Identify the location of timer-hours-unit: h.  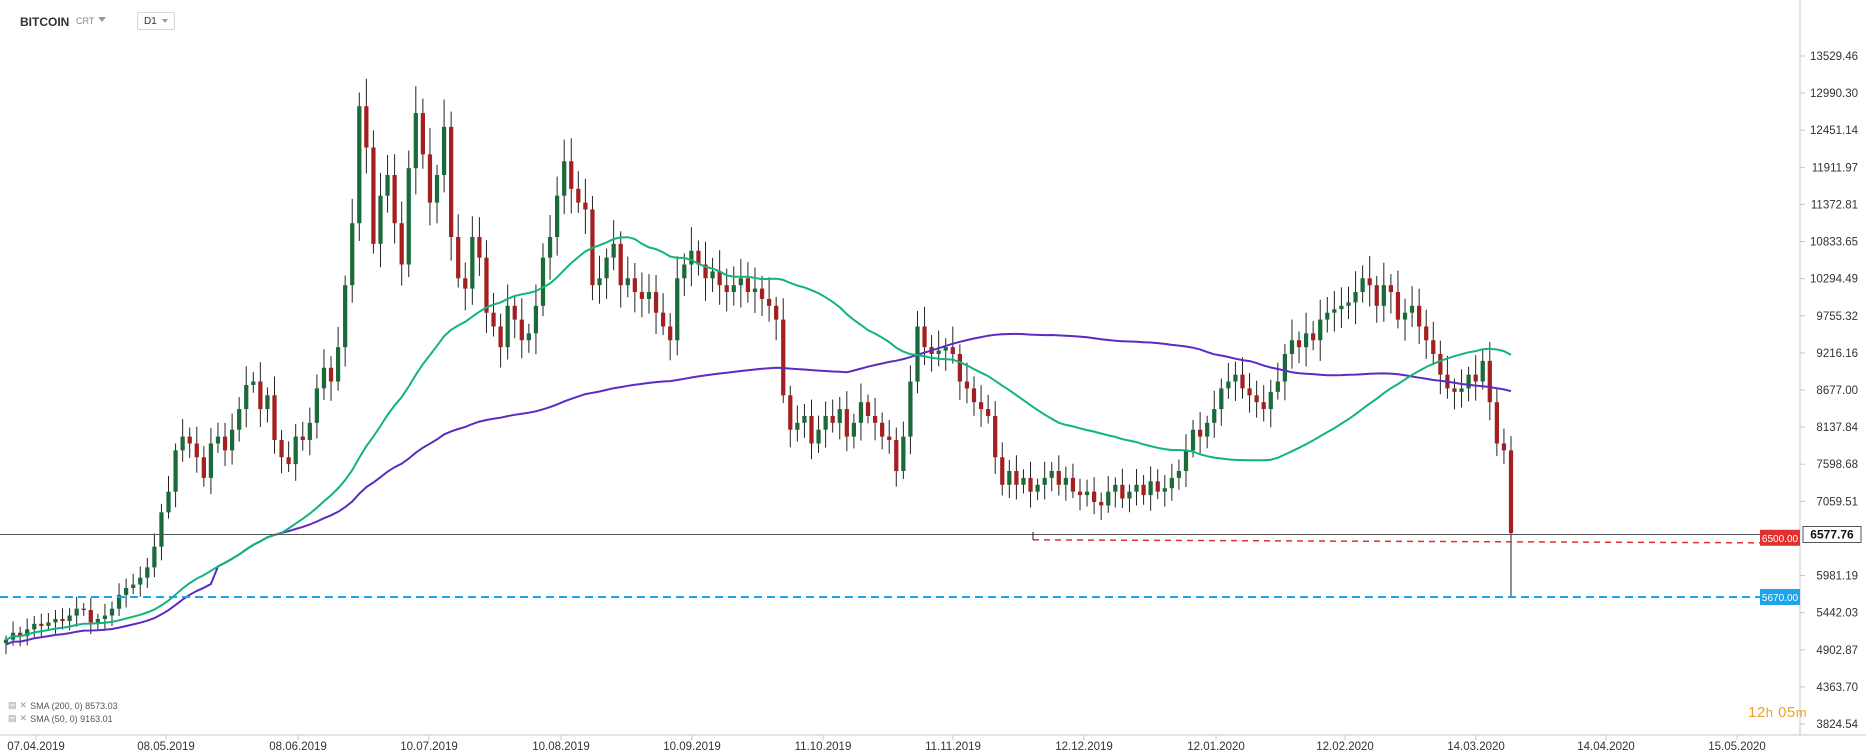
(1769, 712).